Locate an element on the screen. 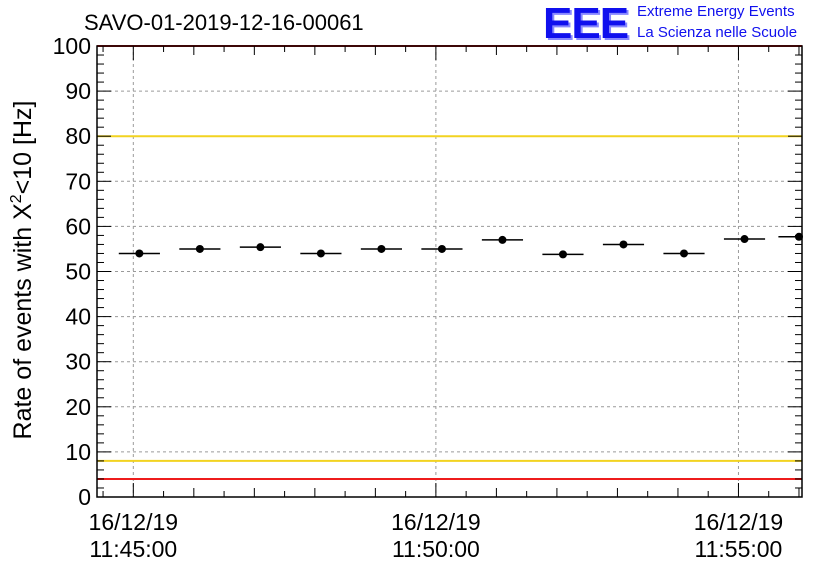 Image resolution: width=836 pixels, height=572 pixels. y-tick-label: 80 is located at coordinates (78, 136).